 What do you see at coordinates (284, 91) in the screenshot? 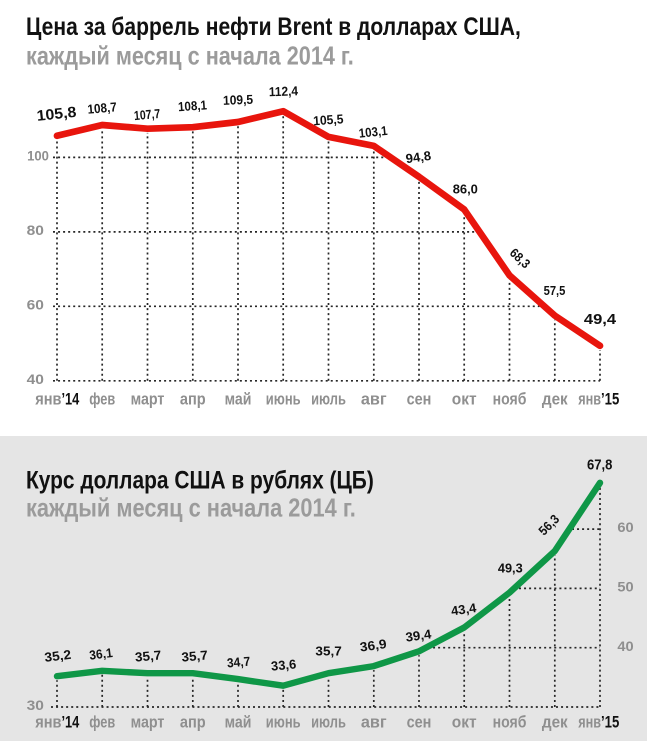
I see `svg-text: 112,4` at bounding box center [284, 91].